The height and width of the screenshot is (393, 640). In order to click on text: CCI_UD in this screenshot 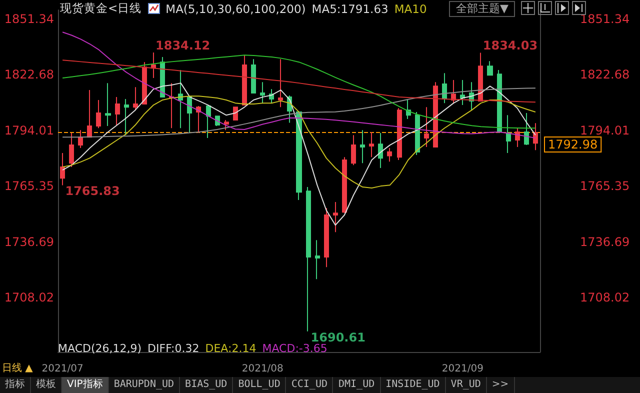, I will do `click(310, 385)`.